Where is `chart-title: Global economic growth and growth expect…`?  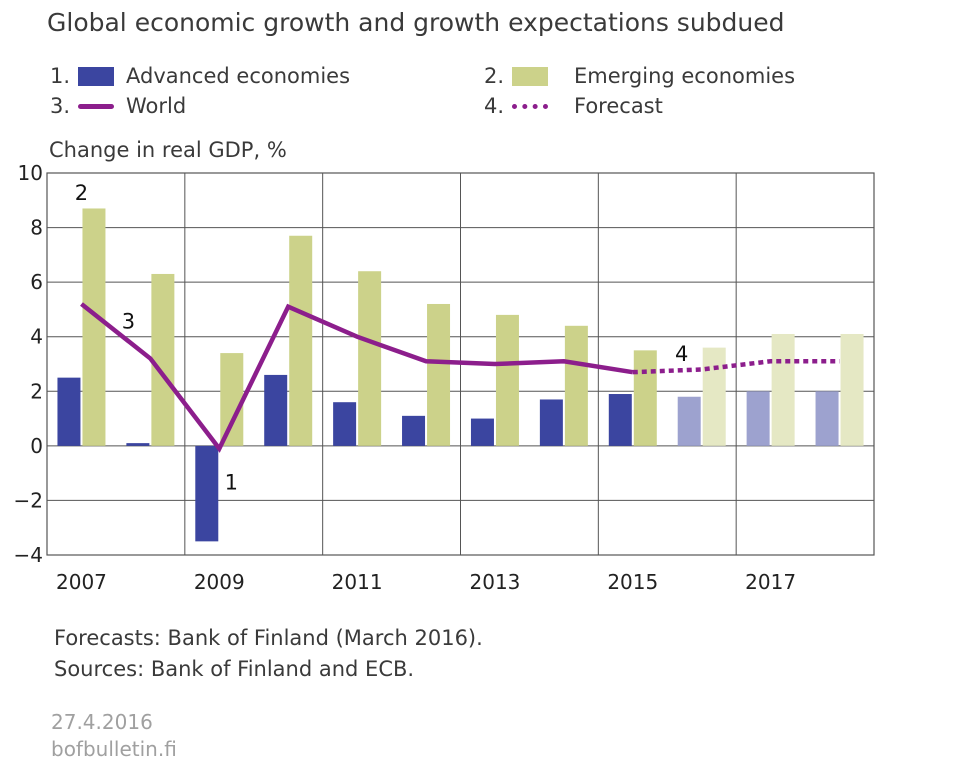 chart-title: Global economic growth and growth expect… is located at coordinates (416, 22).